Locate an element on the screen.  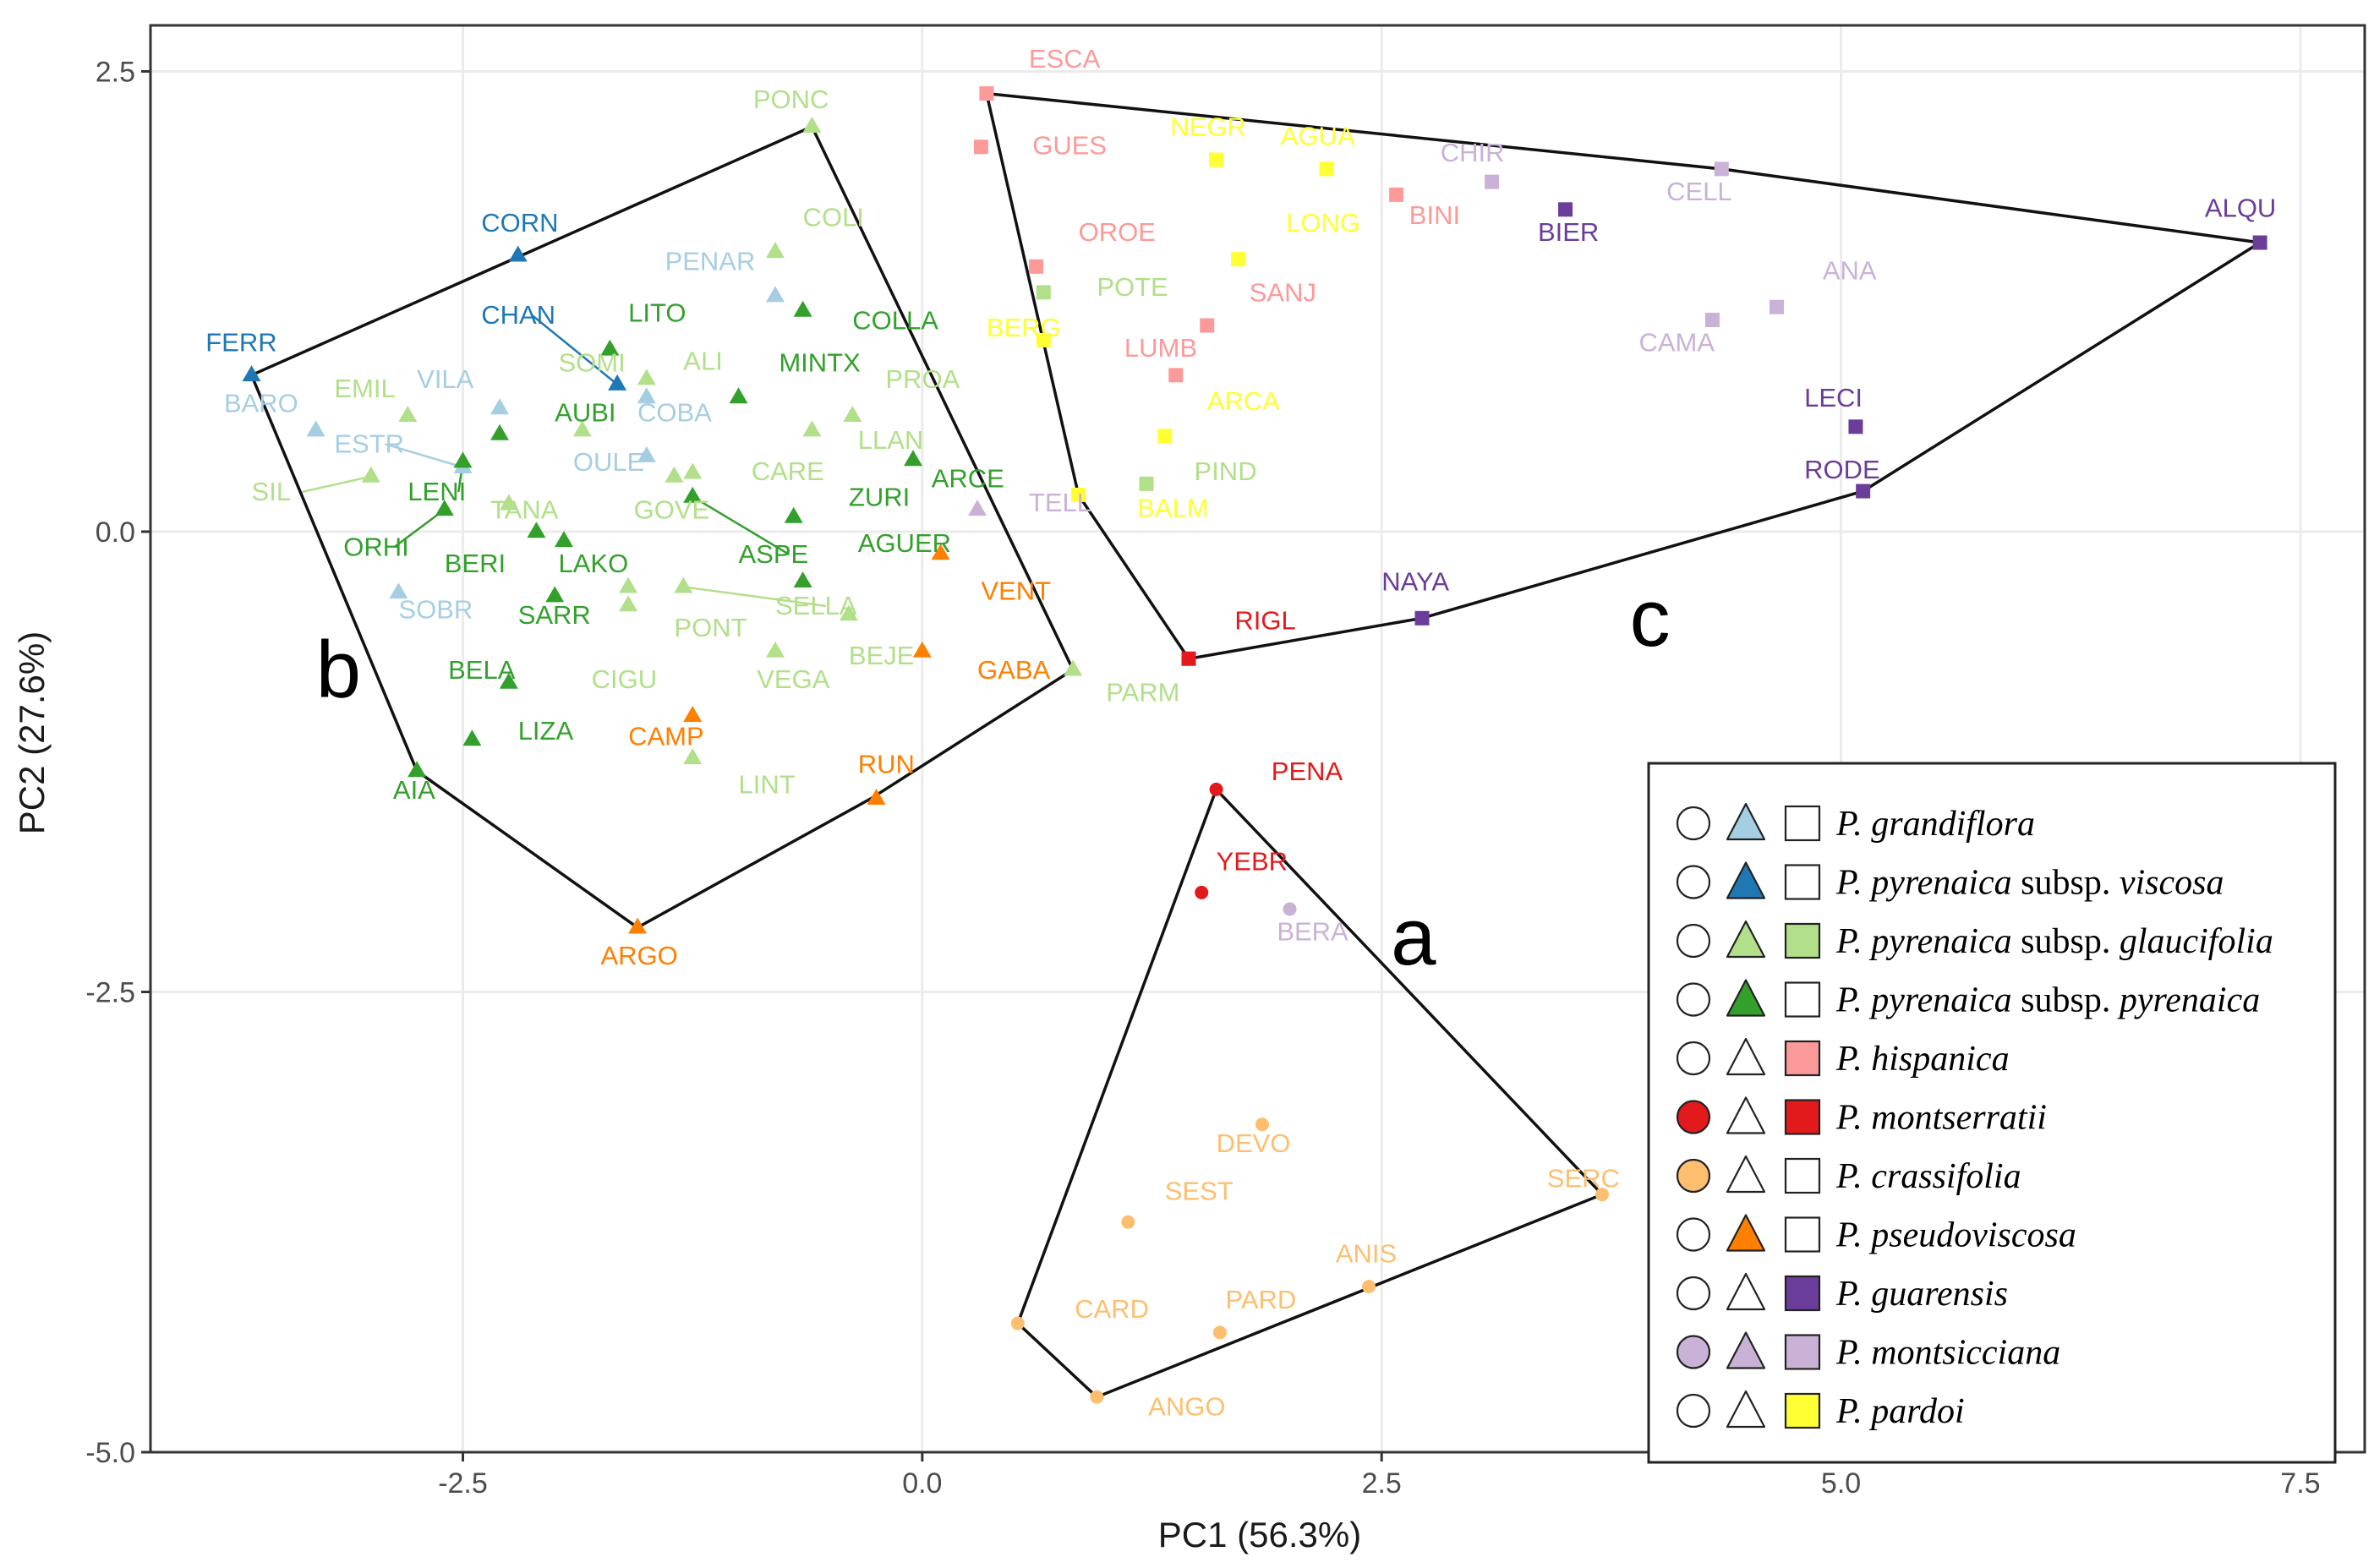
point-long-label: LONG is located at coordinates (1323, 223).